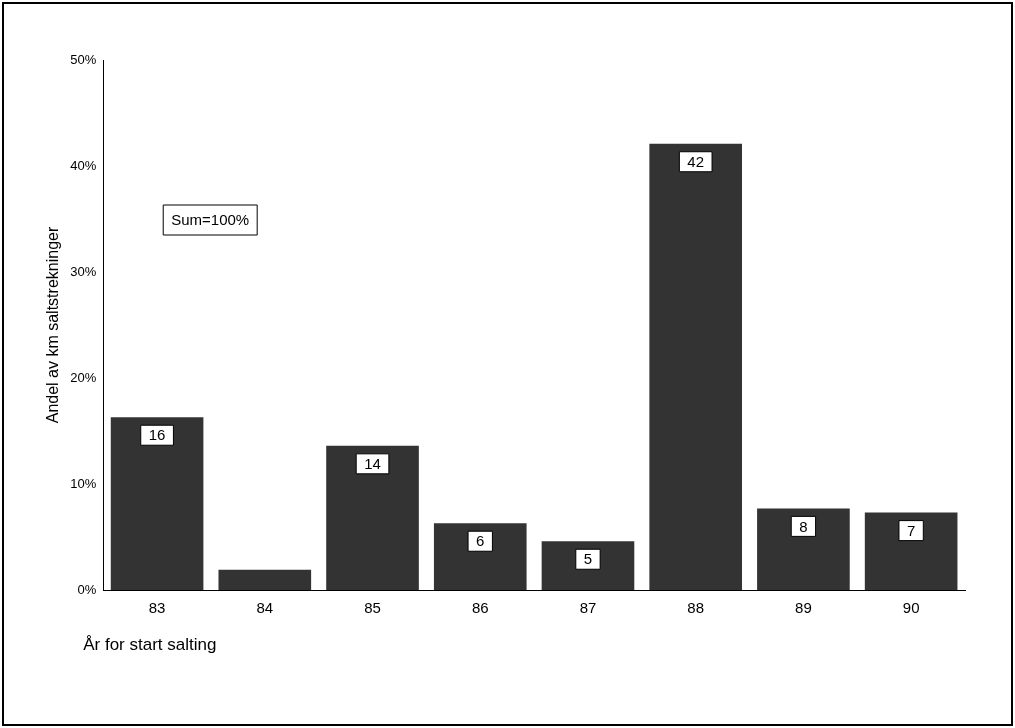 Image resolution: width=1015 pixels, height=728 pixels. Describe the element at coordinates (588, 608) in the screenshot. I see `x-tick-label: 87` at that location.